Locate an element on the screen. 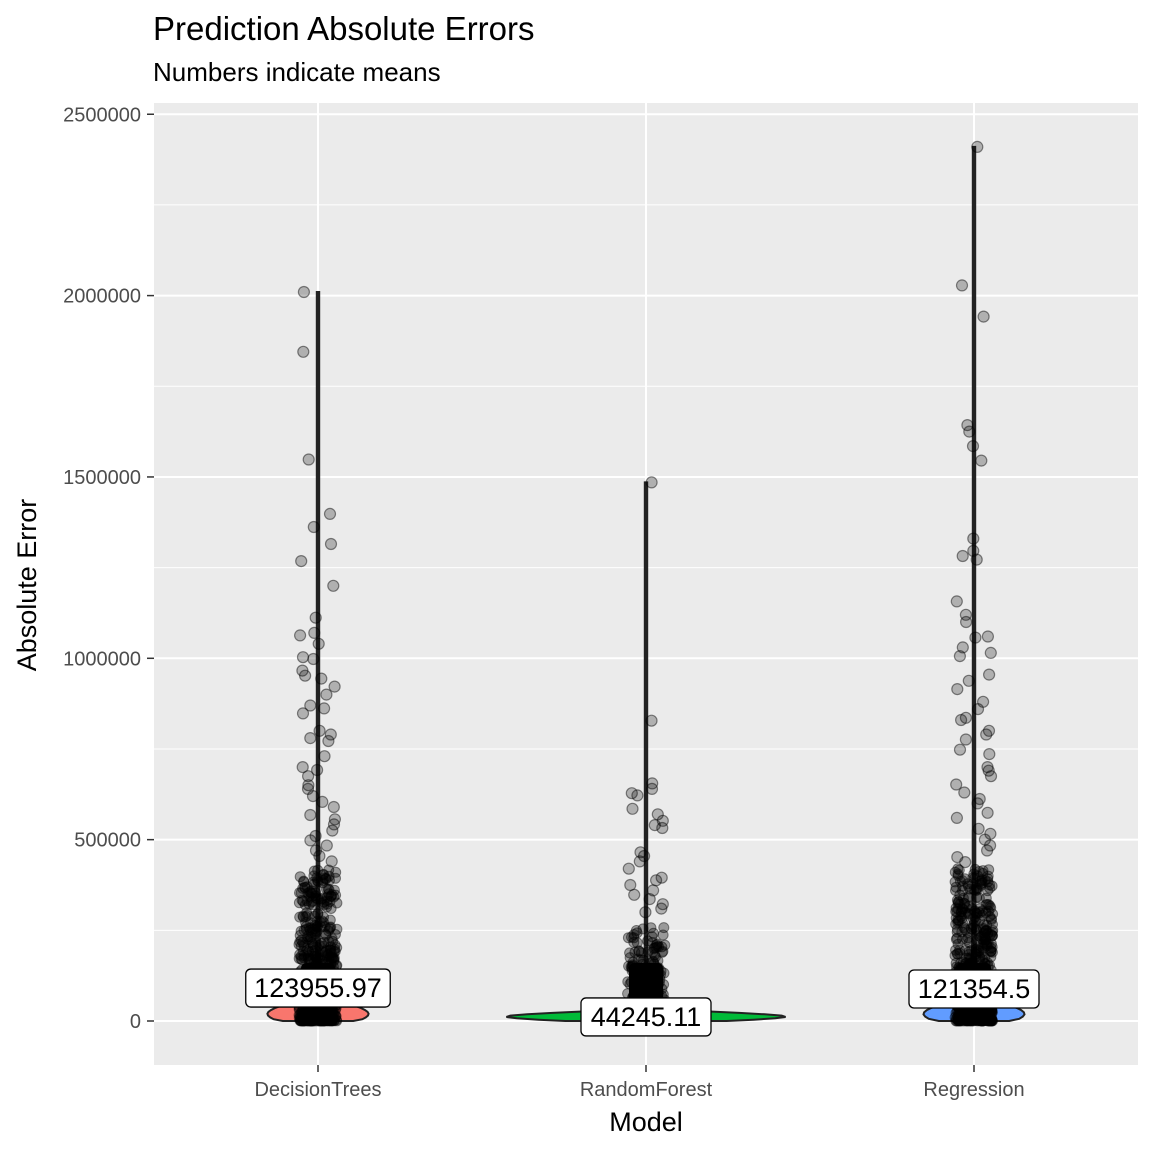 Image resolution: width=1152 pixels, height=1152 pixels. y-tick-label: 0 is located at coordinates (135, 1022).